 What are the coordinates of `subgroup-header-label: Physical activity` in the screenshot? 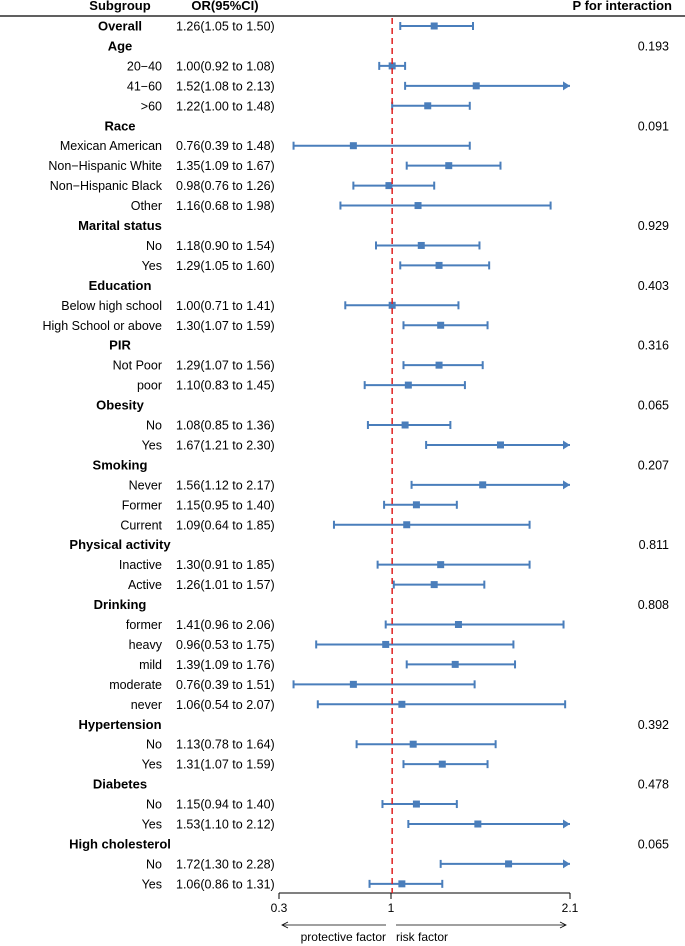 It's located at (120, 544).